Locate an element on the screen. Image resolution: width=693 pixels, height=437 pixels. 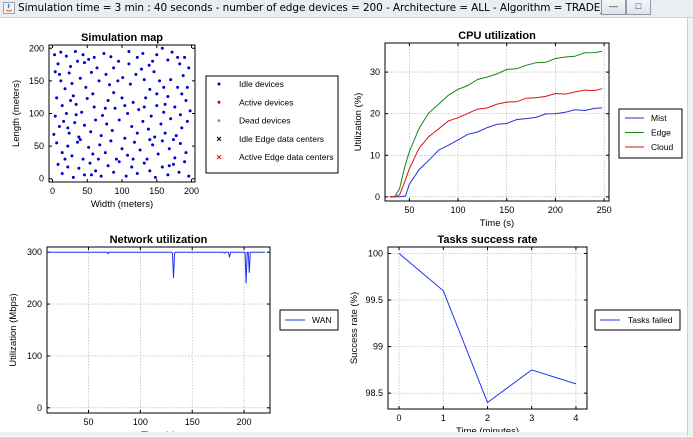
legend-label: Idle devices is located at coordinates (261, 84).